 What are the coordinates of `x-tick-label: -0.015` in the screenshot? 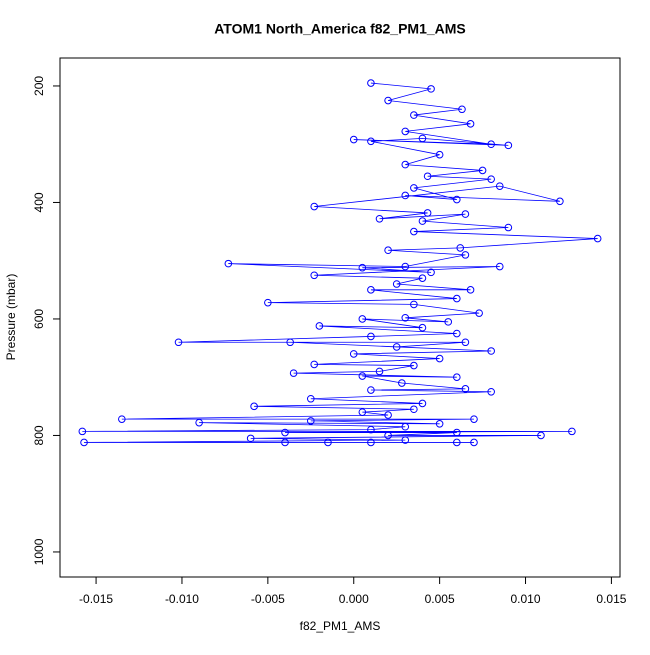 It's located at (96, 599).